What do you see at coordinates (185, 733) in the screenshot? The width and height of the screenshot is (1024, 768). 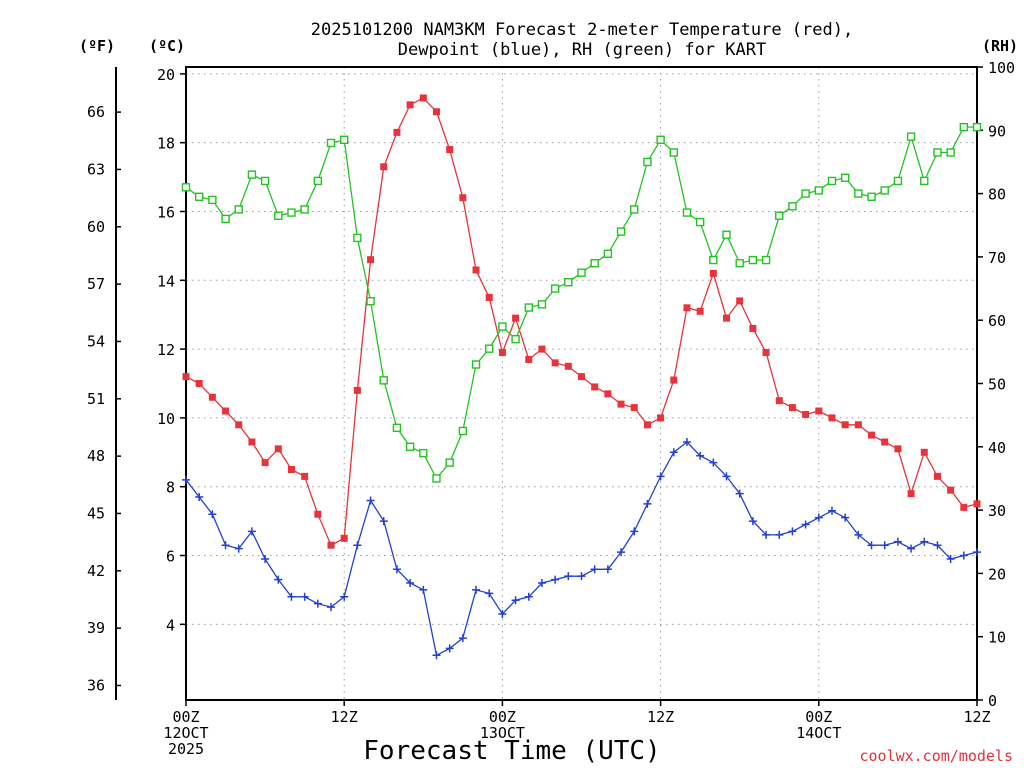 I see `x-tick-label: 12OCT` at bounding box center [185, 733].